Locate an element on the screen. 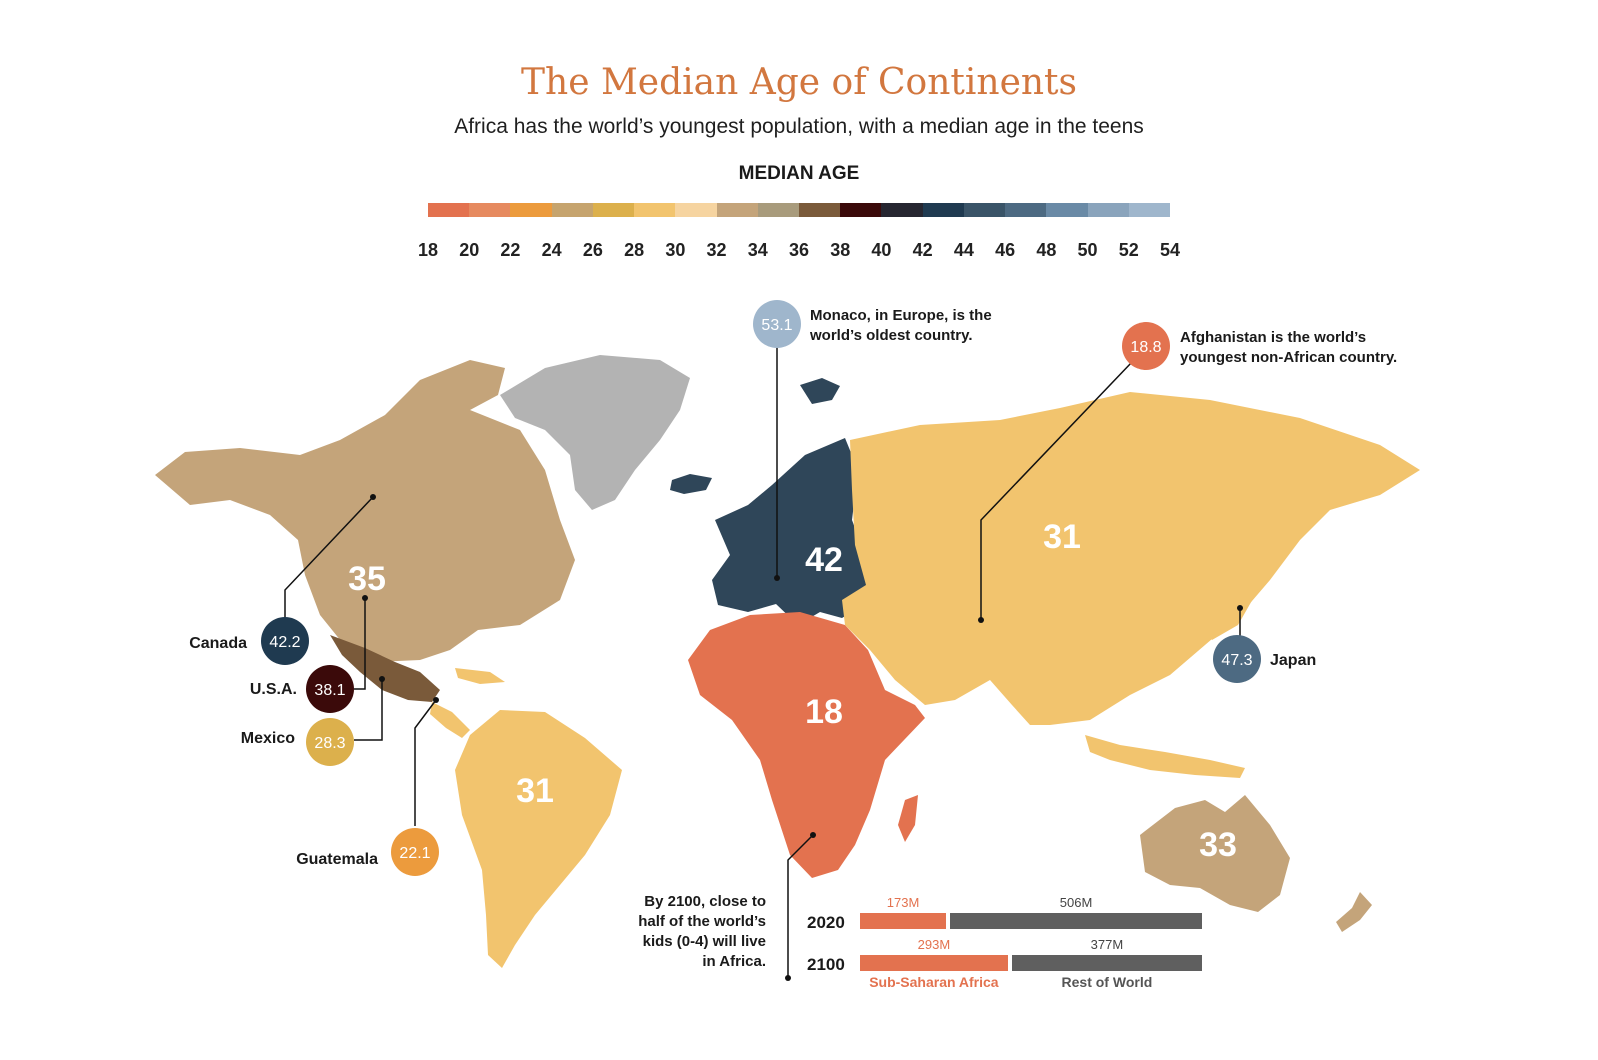  note-population-line-1: By 2100, close to is located at coordinates (705, 901).